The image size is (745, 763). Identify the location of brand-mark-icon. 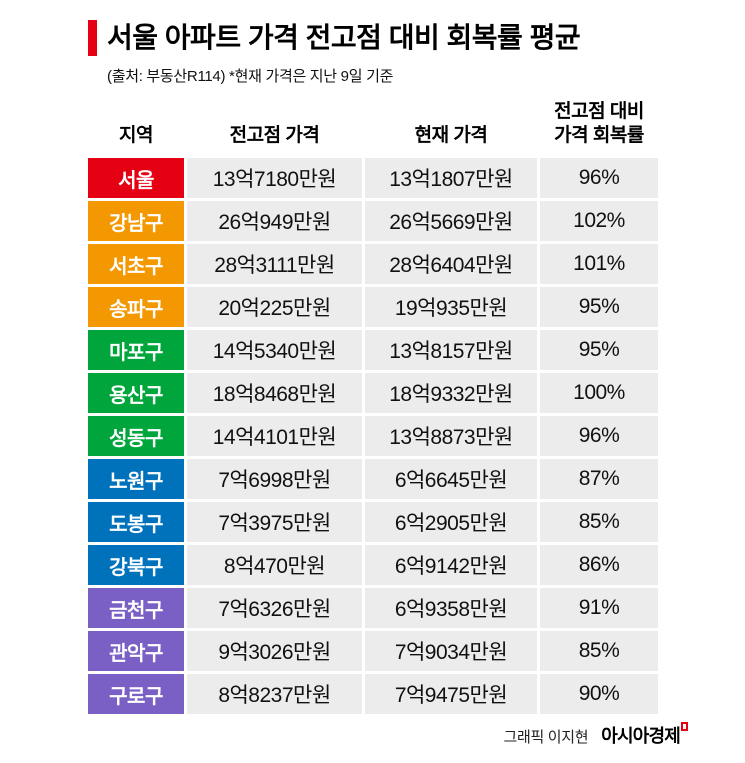
(684, 726).